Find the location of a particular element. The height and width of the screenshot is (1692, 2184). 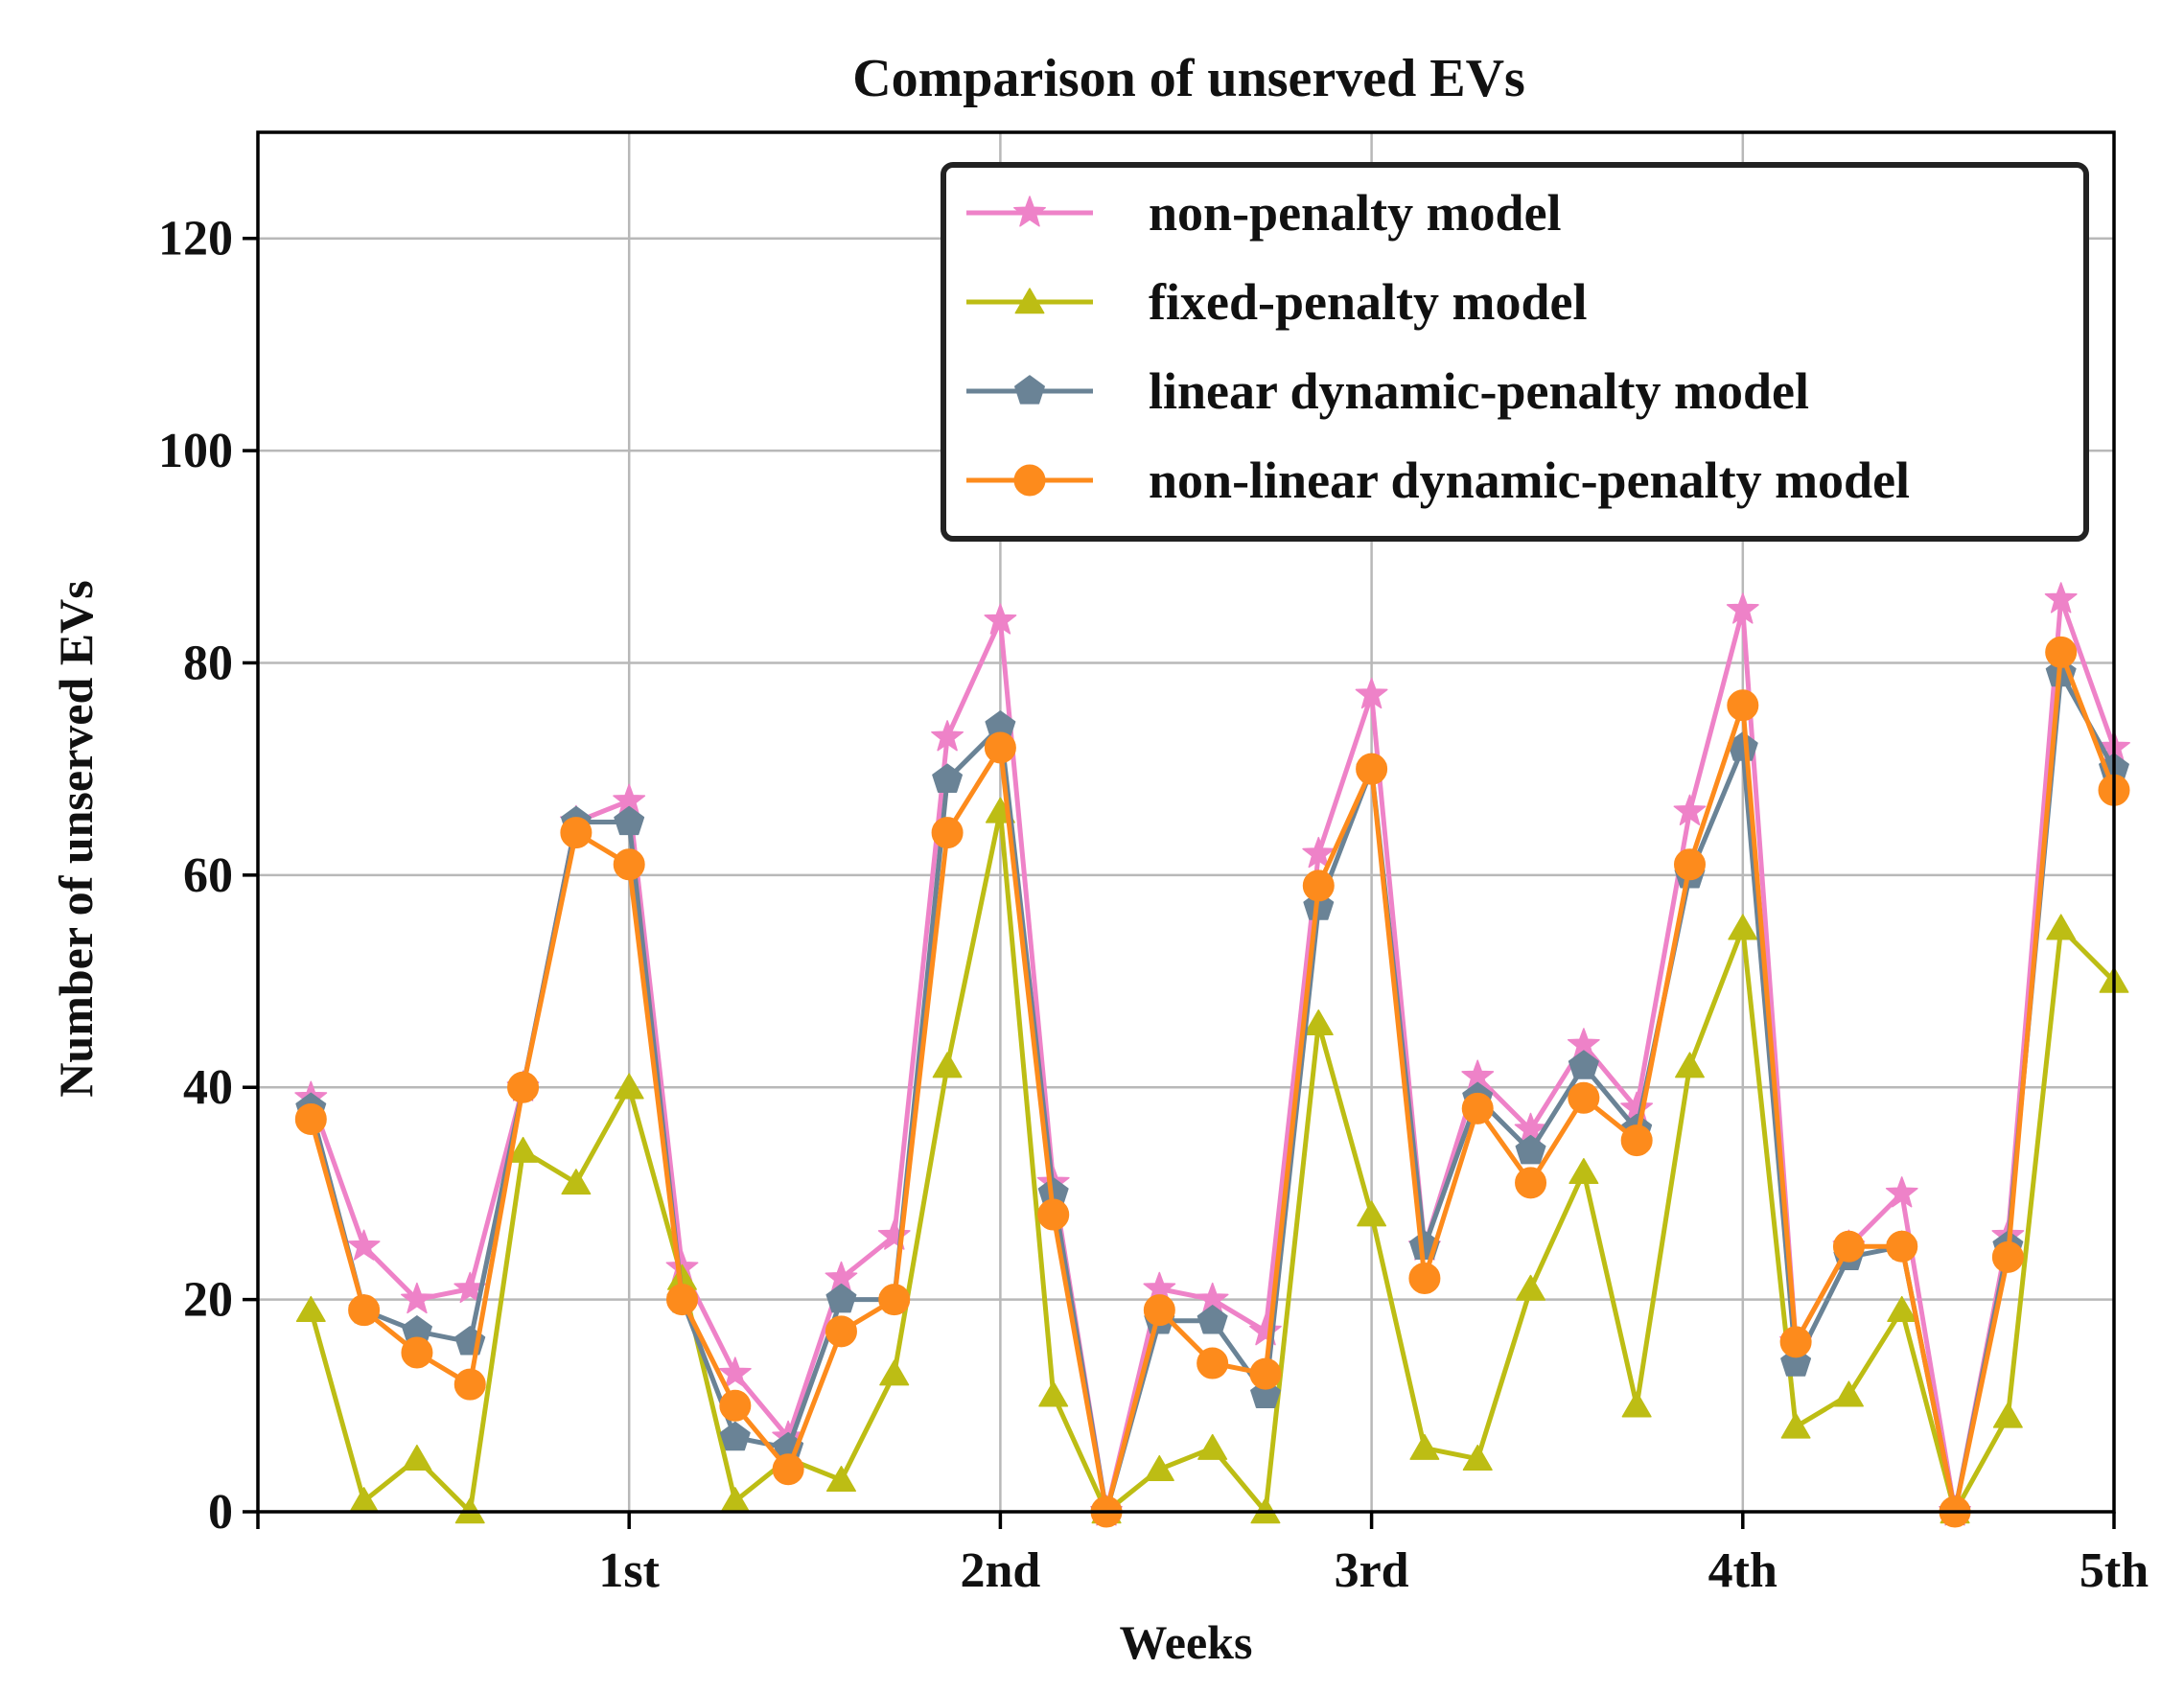

legend-label: non-penalty model is located at coordinates (1355, 213).